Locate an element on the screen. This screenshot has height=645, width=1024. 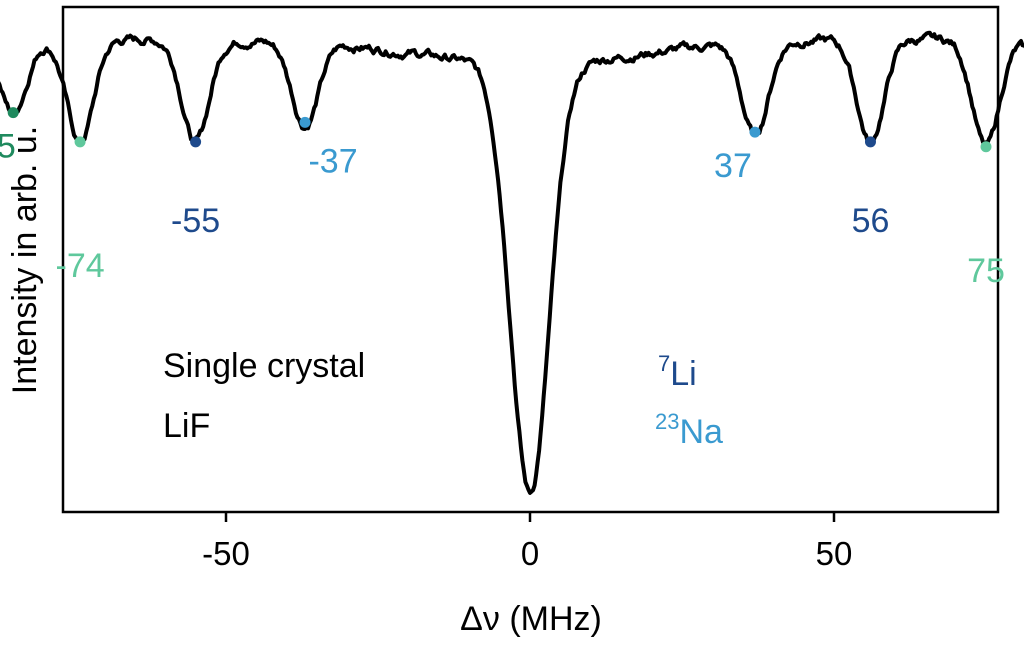
peak-markers is located at coordinates (499, 130).